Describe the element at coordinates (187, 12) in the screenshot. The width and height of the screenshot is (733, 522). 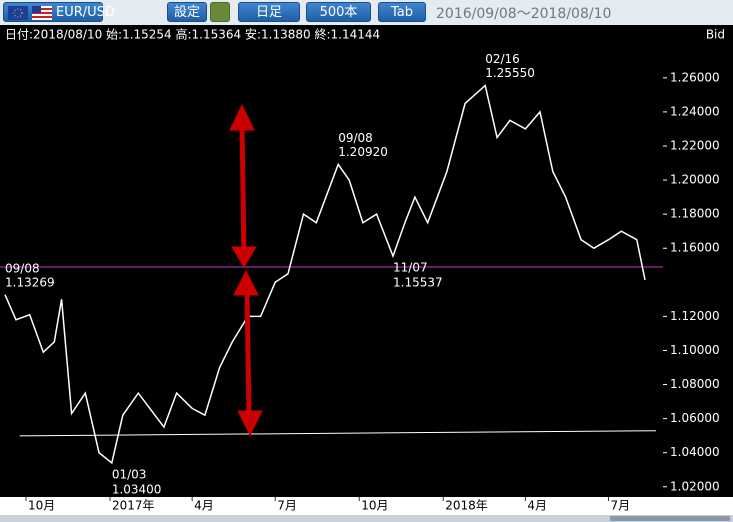
I see `settings-button: 設定` at that location.